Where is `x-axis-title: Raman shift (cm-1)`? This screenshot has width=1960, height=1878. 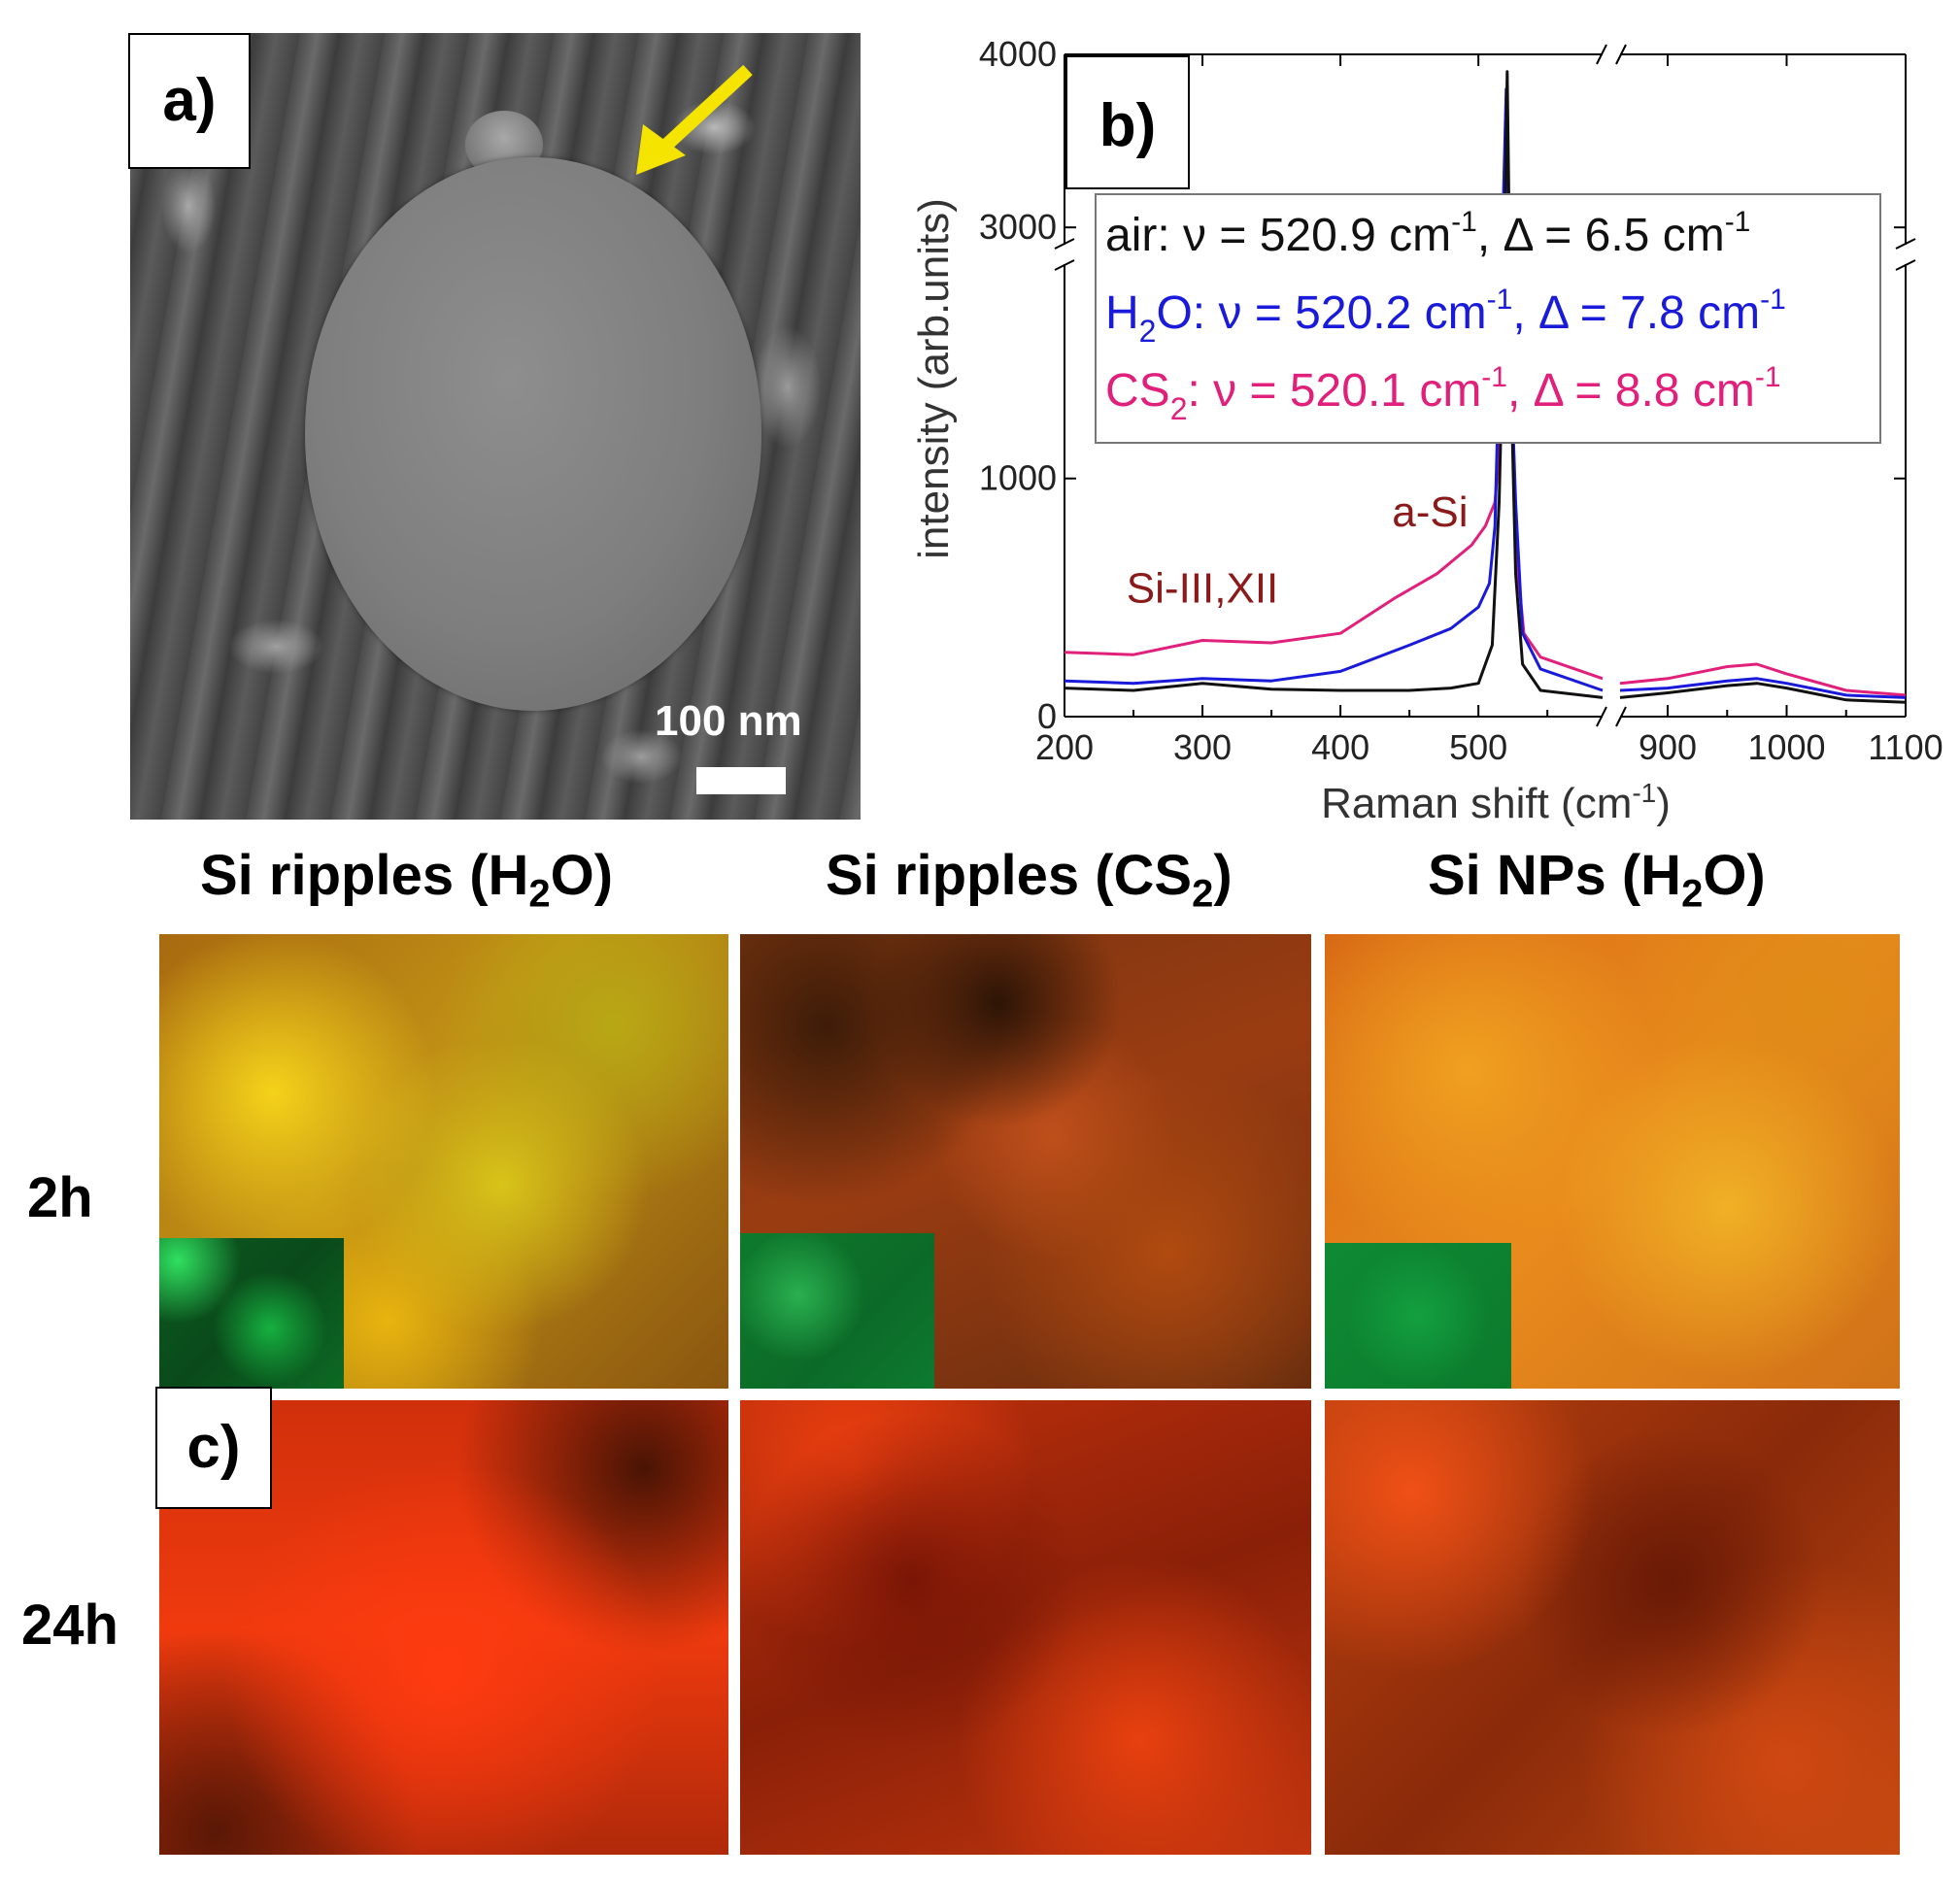
x-axis-title: Raman shift (cm-1) is located at coordinates (1496, 803).